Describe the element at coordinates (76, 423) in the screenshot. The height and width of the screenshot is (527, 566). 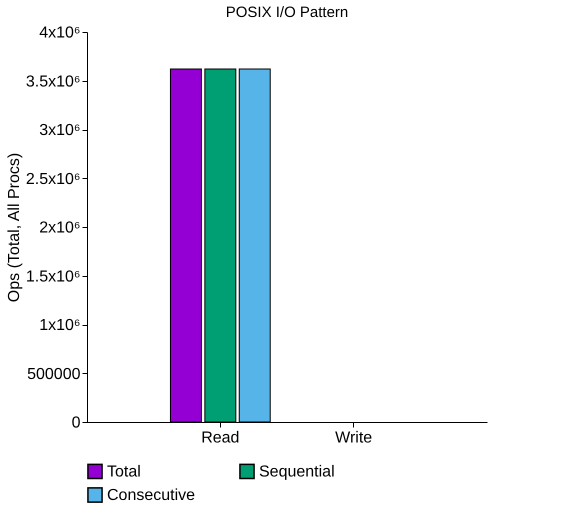
I see `y-tick-label: 0` at that location.